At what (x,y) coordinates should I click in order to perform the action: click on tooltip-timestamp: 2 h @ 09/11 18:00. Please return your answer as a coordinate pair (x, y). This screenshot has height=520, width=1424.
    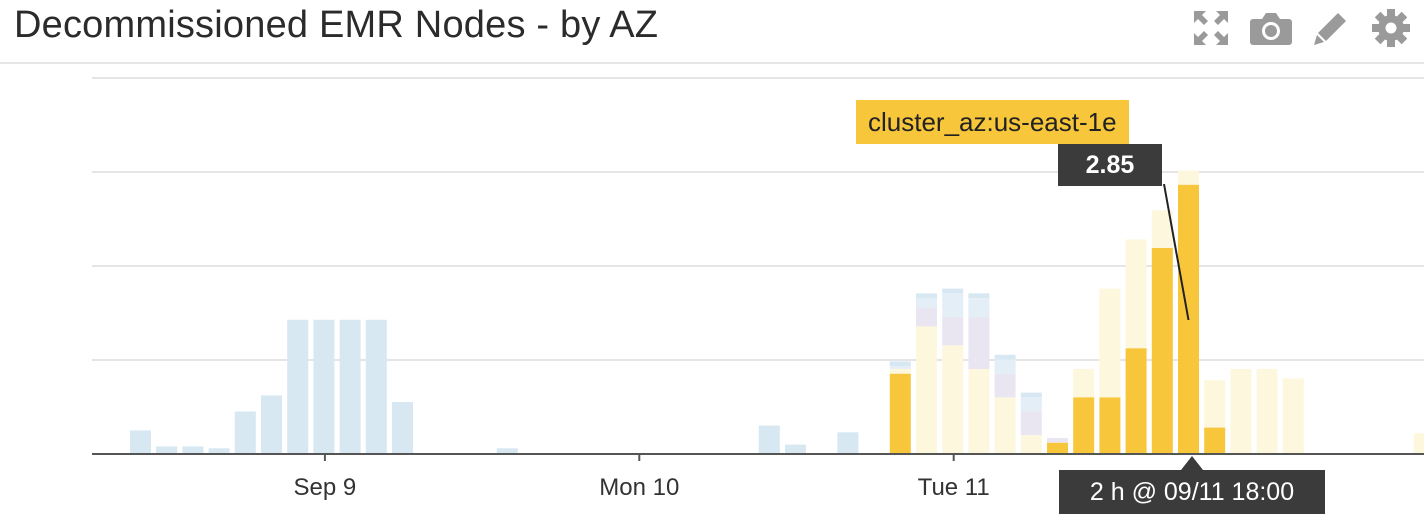
    Looking at the image, I should click on (1192, 492).